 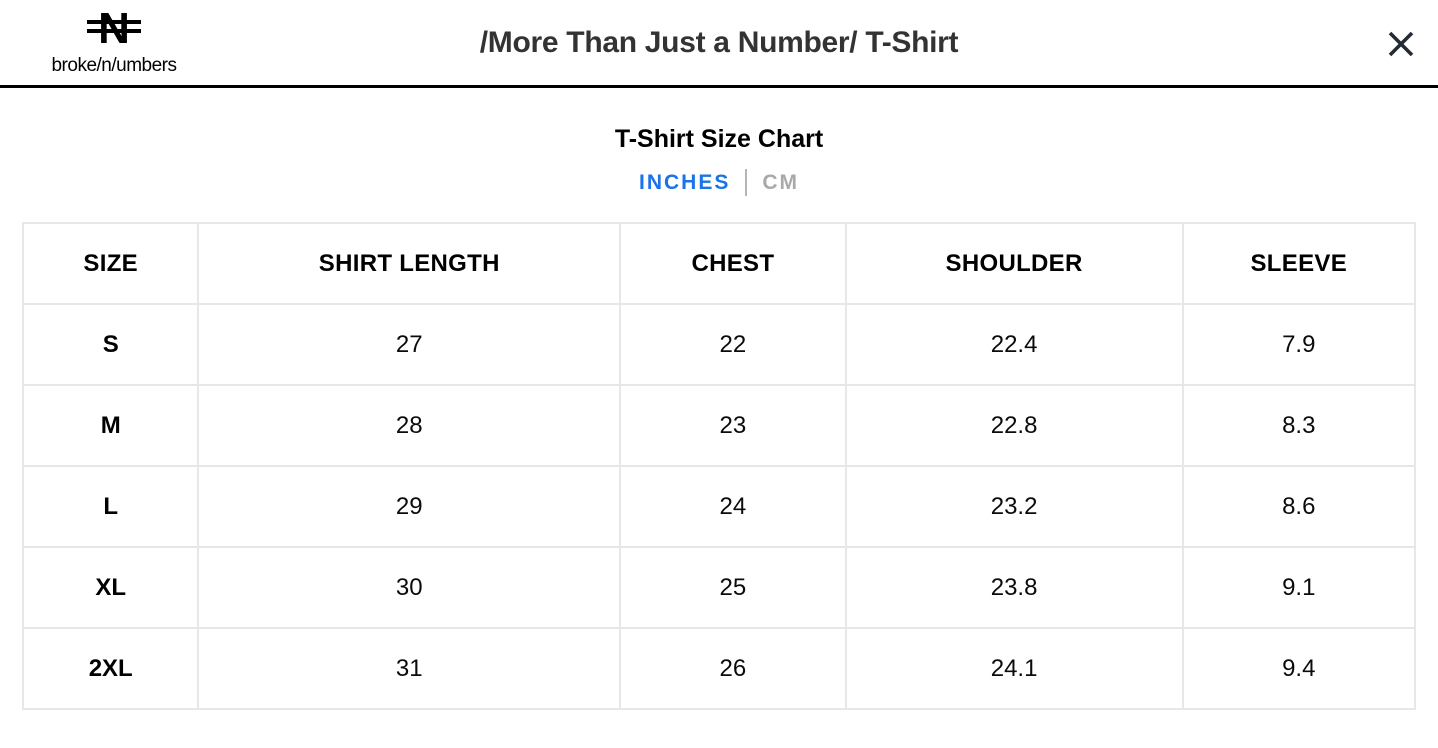 I want to click on table-row: L 29 24 23.2 8.6, so click(x=719, y=506).